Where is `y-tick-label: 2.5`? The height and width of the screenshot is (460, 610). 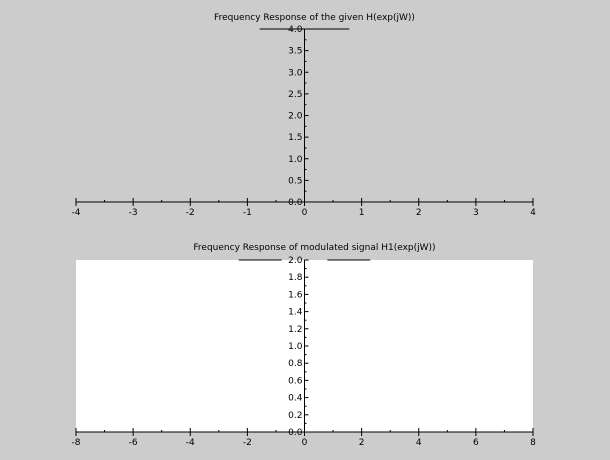 y-tick-label: 2.5 is located at coordinates (295, 95).